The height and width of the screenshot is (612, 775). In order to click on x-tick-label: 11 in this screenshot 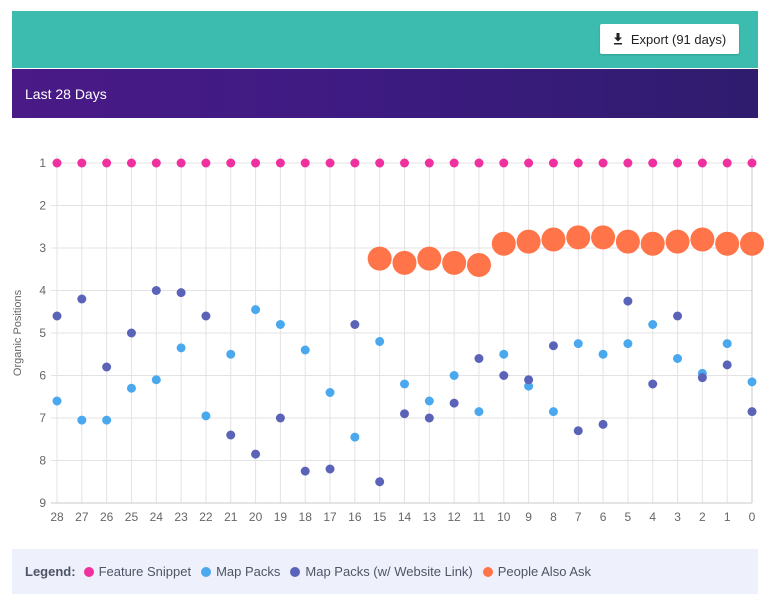, I will do `click(479, 517)`.